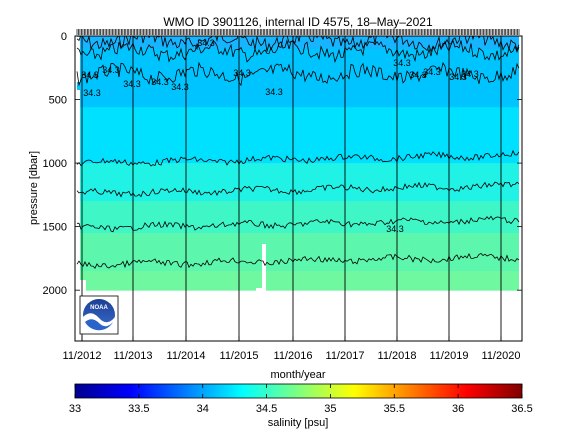 The width and height of the screenshot is (576, 432). What do you see at coordinates (298, 32) in the screenshot?
I see `profile-ticks` at bounding box center [298, 32].